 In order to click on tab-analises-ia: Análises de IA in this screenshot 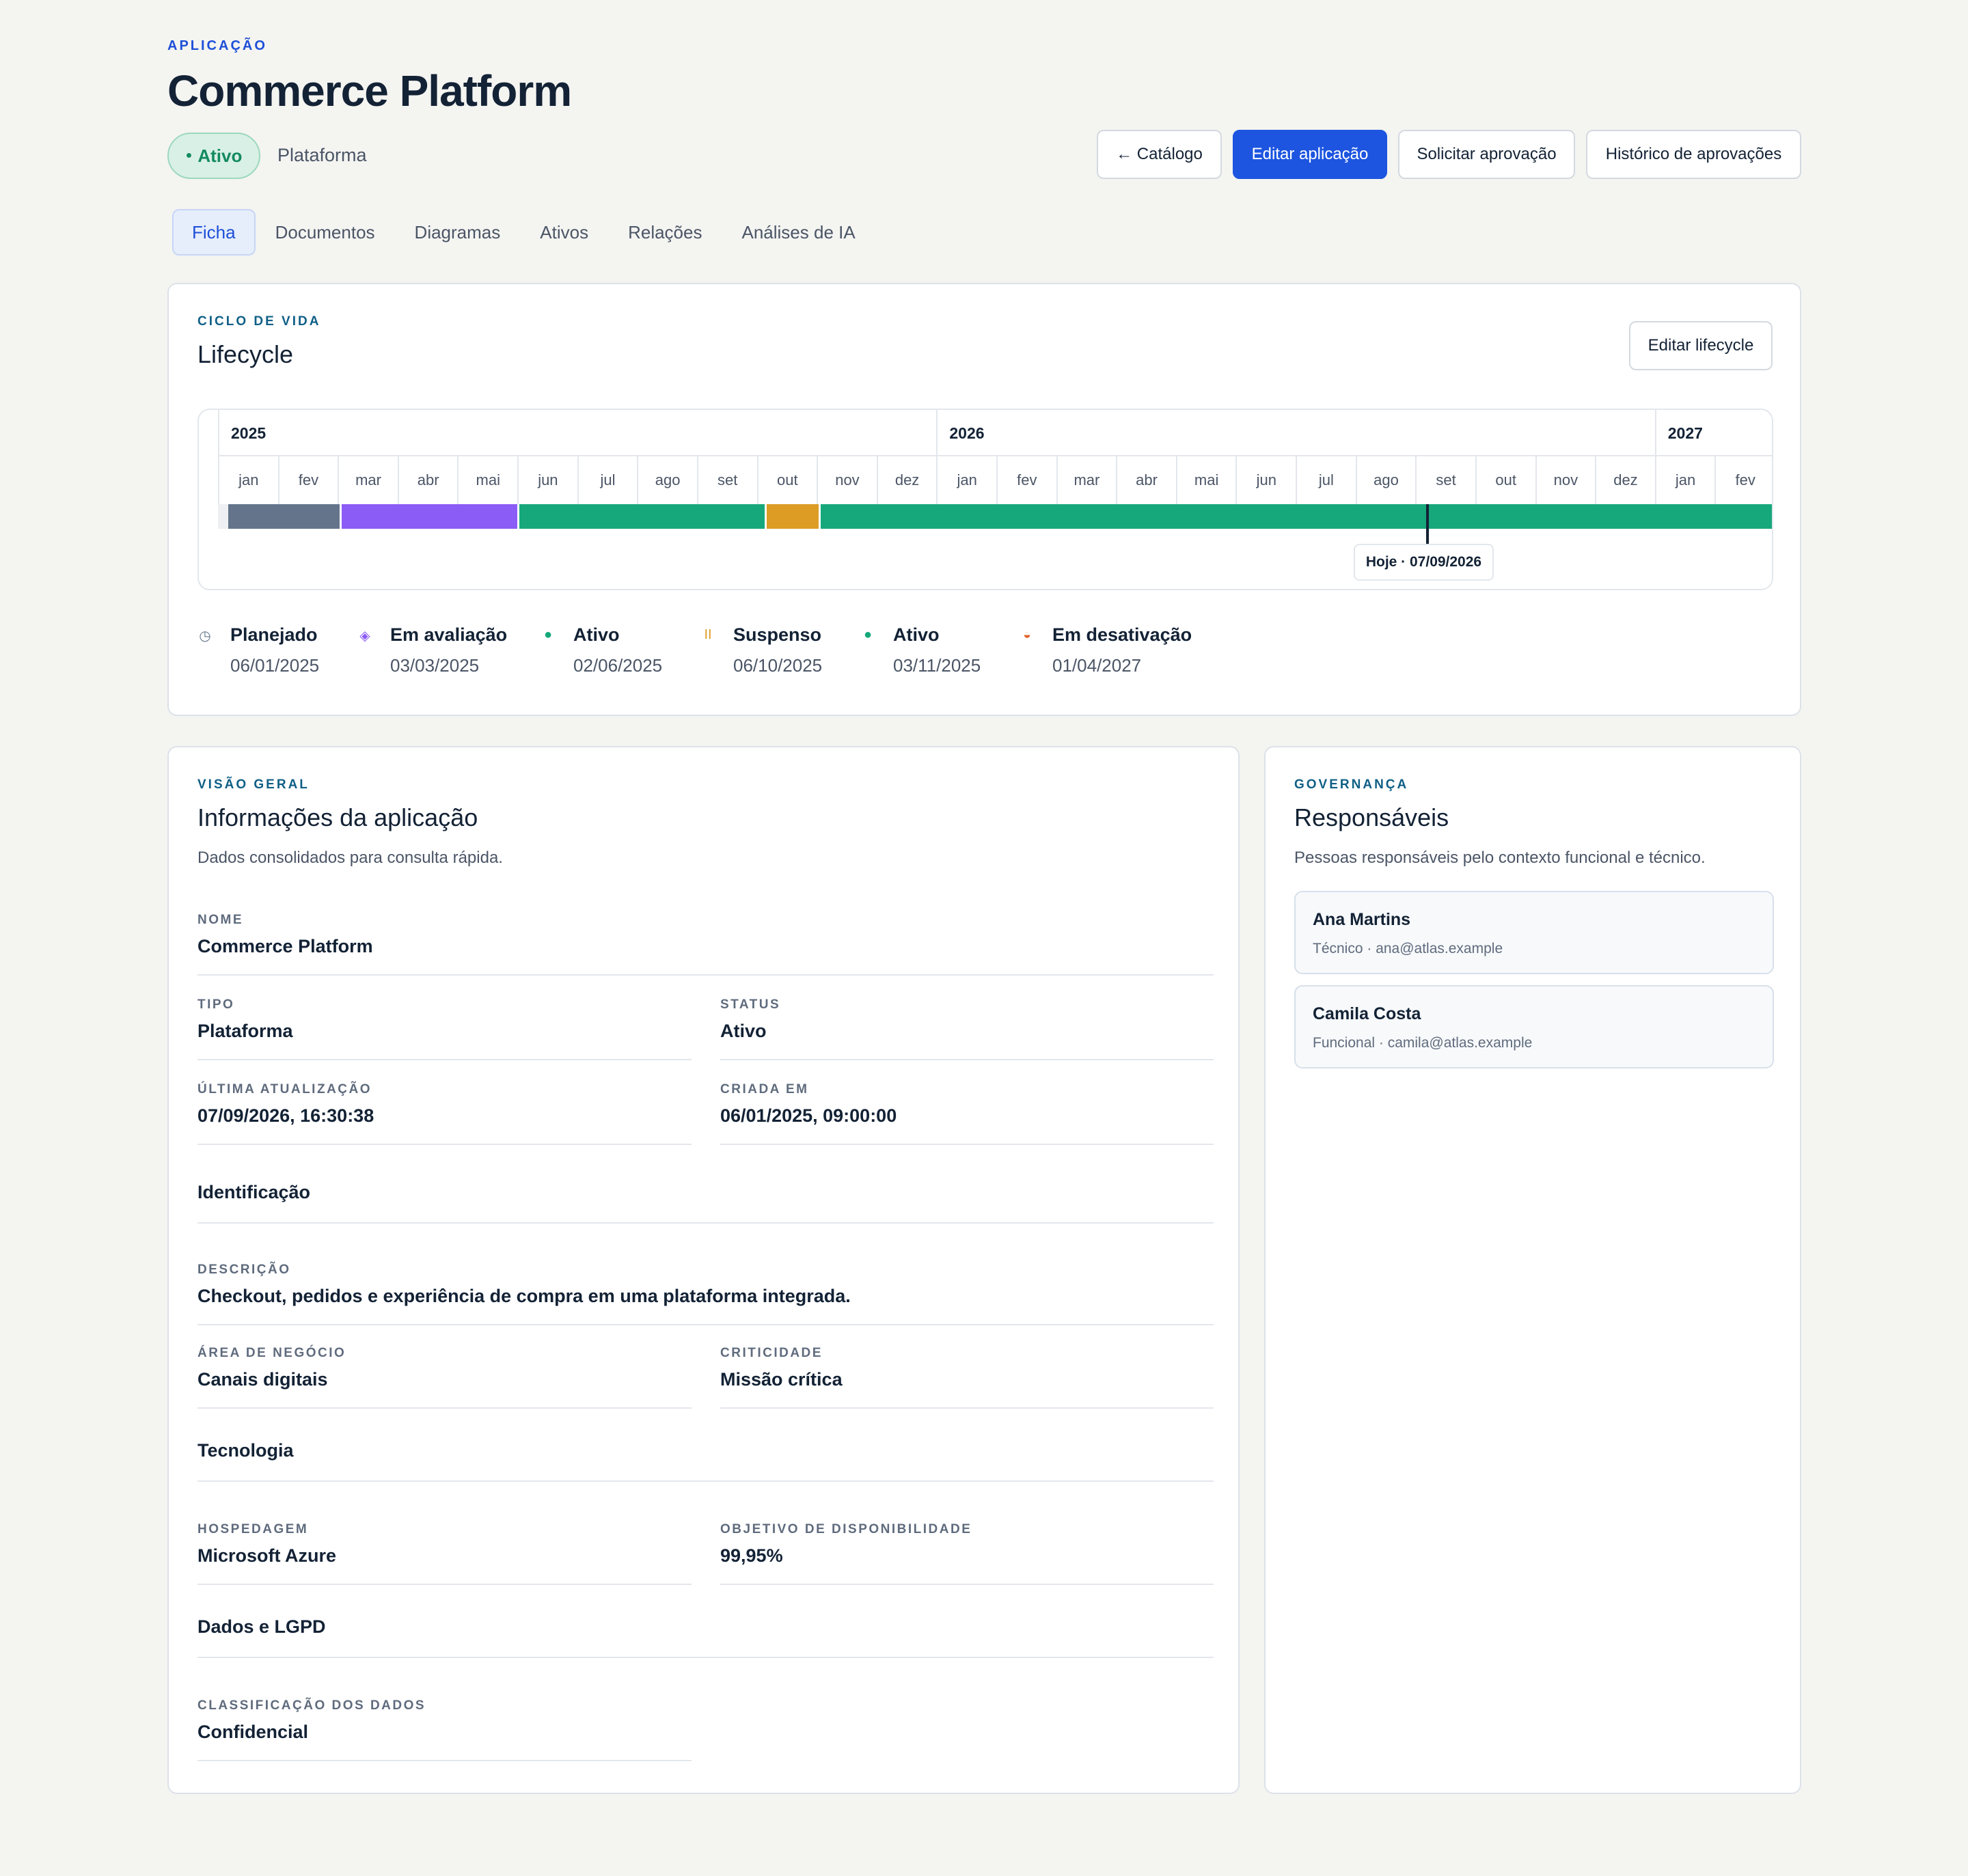, I will do `click(798, 232)`.